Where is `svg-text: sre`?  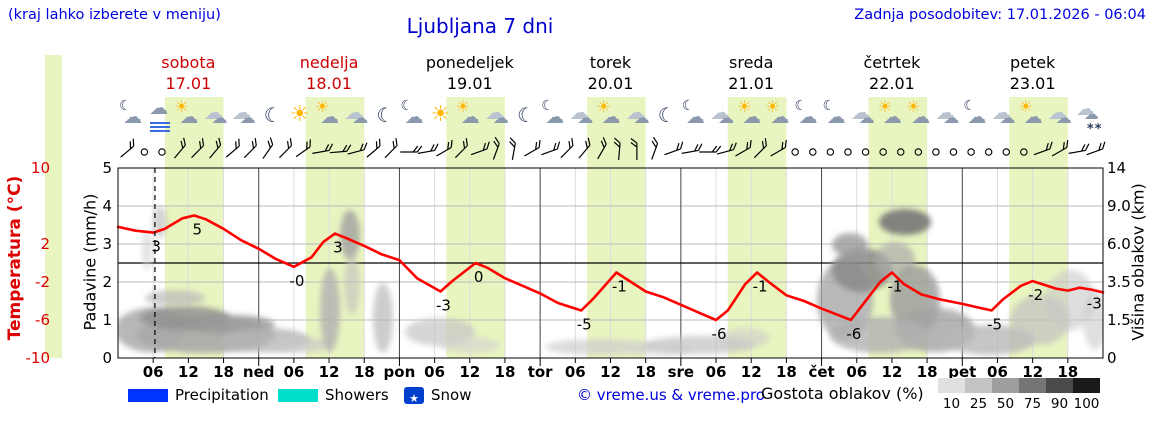 svg-text: sre is located at coordinates (681, 372).